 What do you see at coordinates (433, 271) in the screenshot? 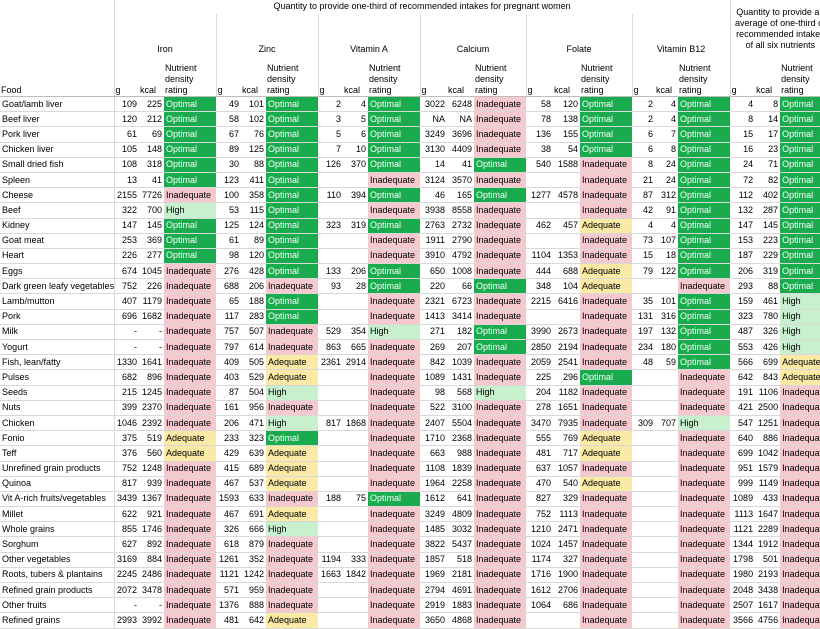
I see `grams-value: 650` at bounding box center [433, 271].